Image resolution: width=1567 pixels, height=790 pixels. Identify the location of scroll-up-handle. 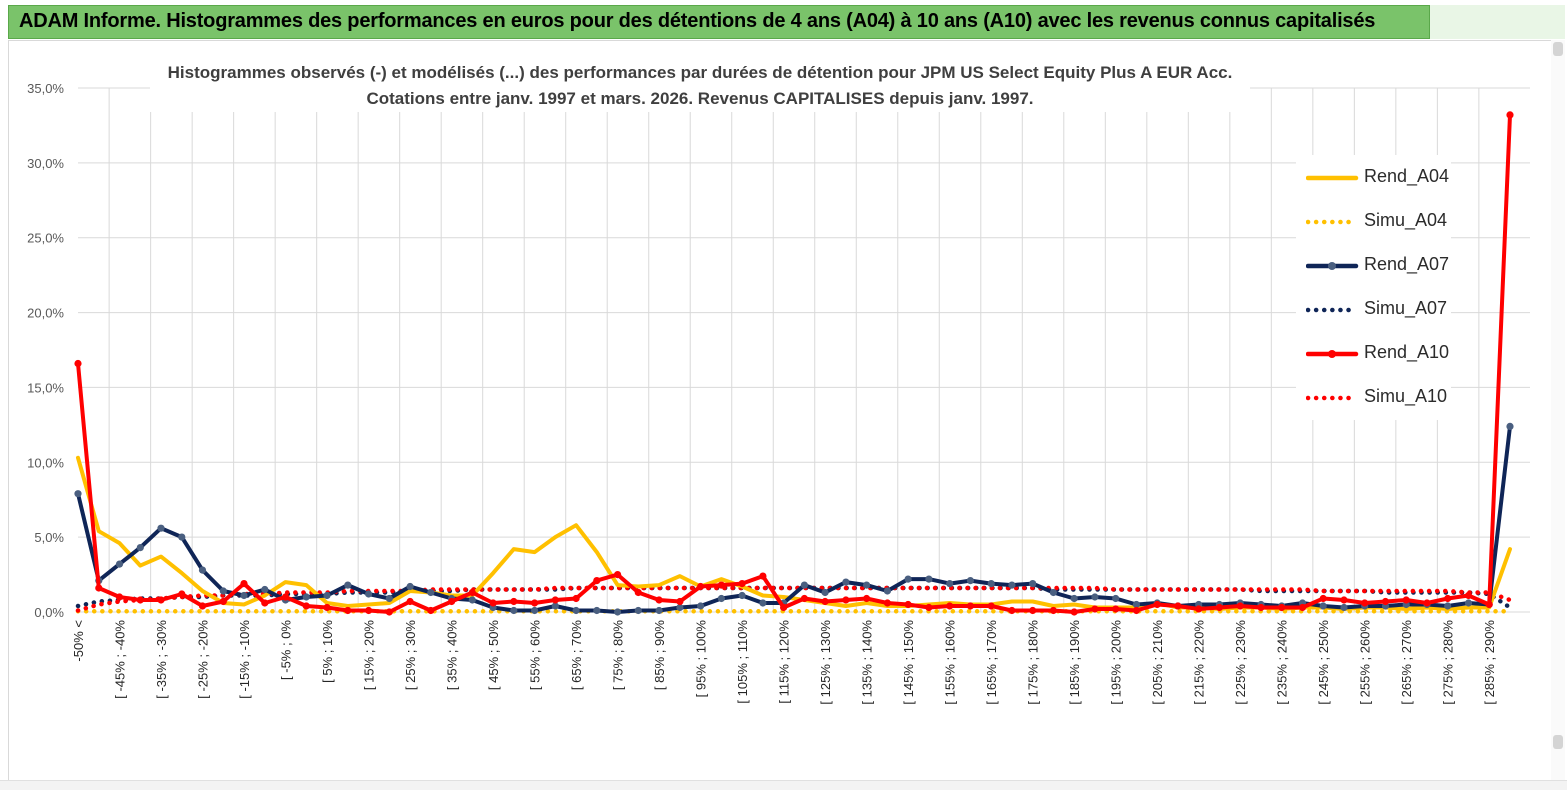
(1558, 49).